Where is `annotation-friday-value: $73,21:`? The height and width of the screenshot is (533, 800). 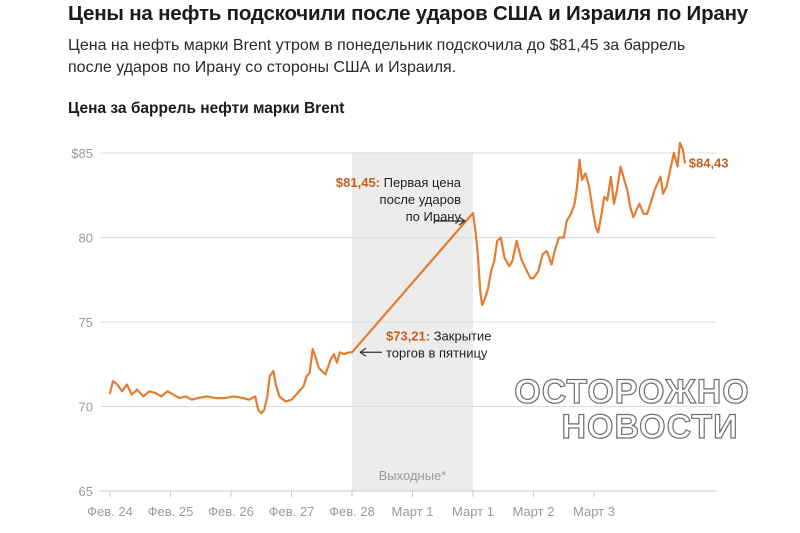 annotation-friday-value: $73,21: is located at coordinates (410, 335).